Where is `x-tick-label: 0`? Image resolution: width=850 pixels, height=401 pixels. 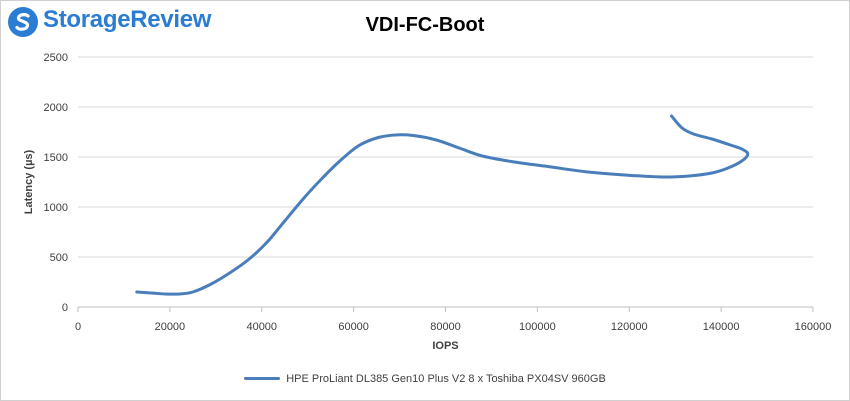 x-tick-label: 0 is located at coordinates (78, 327).